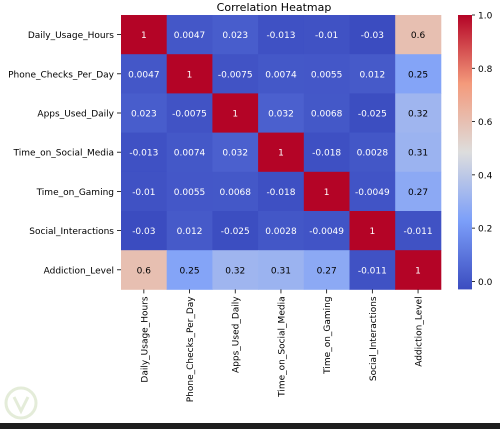 The height and width of the screenshot is (429, 500). I want to click on colorbar-tick-label: 0.0, so click(485, 283).